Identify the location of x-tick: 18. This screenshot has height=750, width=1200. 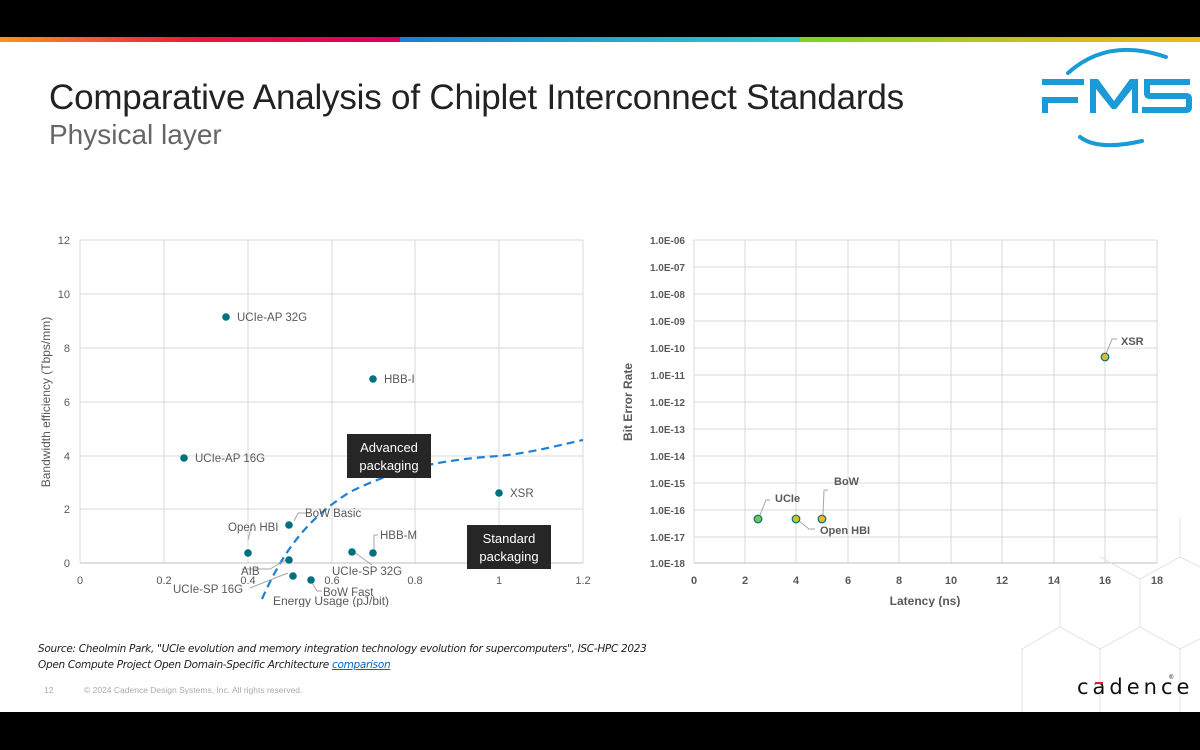
(1157, 581).